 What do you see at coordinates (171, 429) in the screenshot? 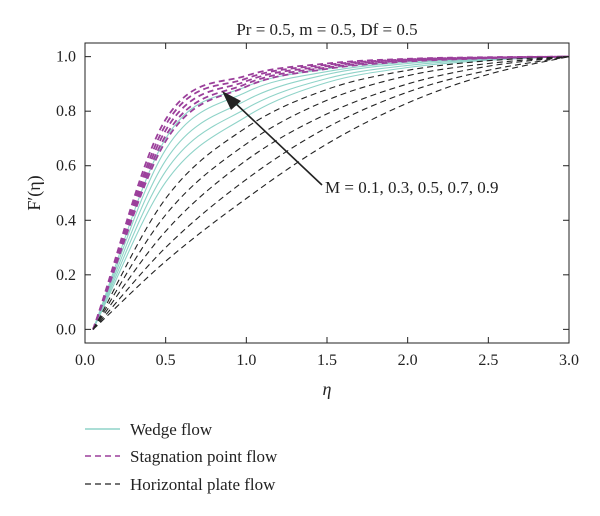
I see `legend-label-wedge: Wedge flow` at bounding box center [171, 429].